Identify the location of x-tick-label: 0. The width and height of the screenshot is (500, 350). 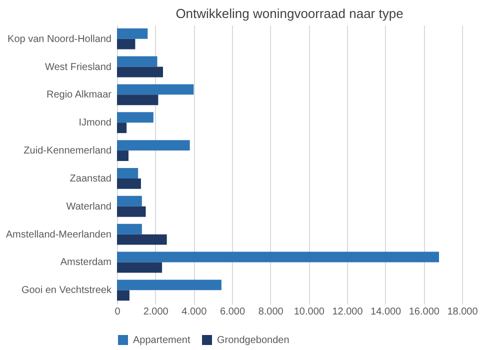
(117, 312).